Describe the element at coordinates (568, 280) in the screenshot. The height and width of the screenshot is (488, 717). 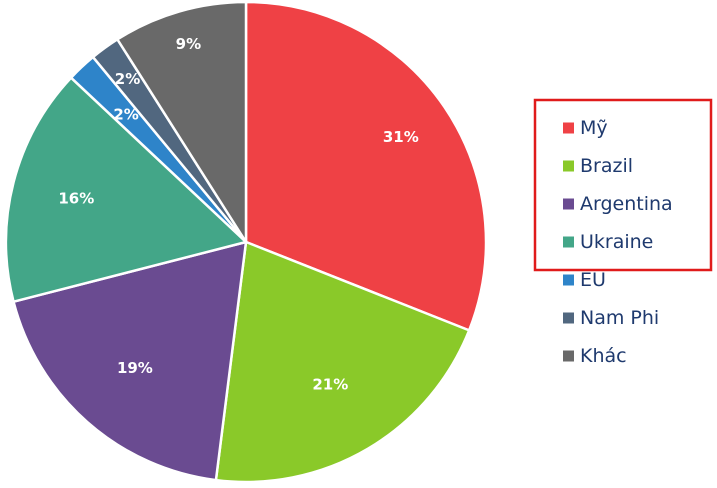
I see `legend-swatch-eu` at that location.